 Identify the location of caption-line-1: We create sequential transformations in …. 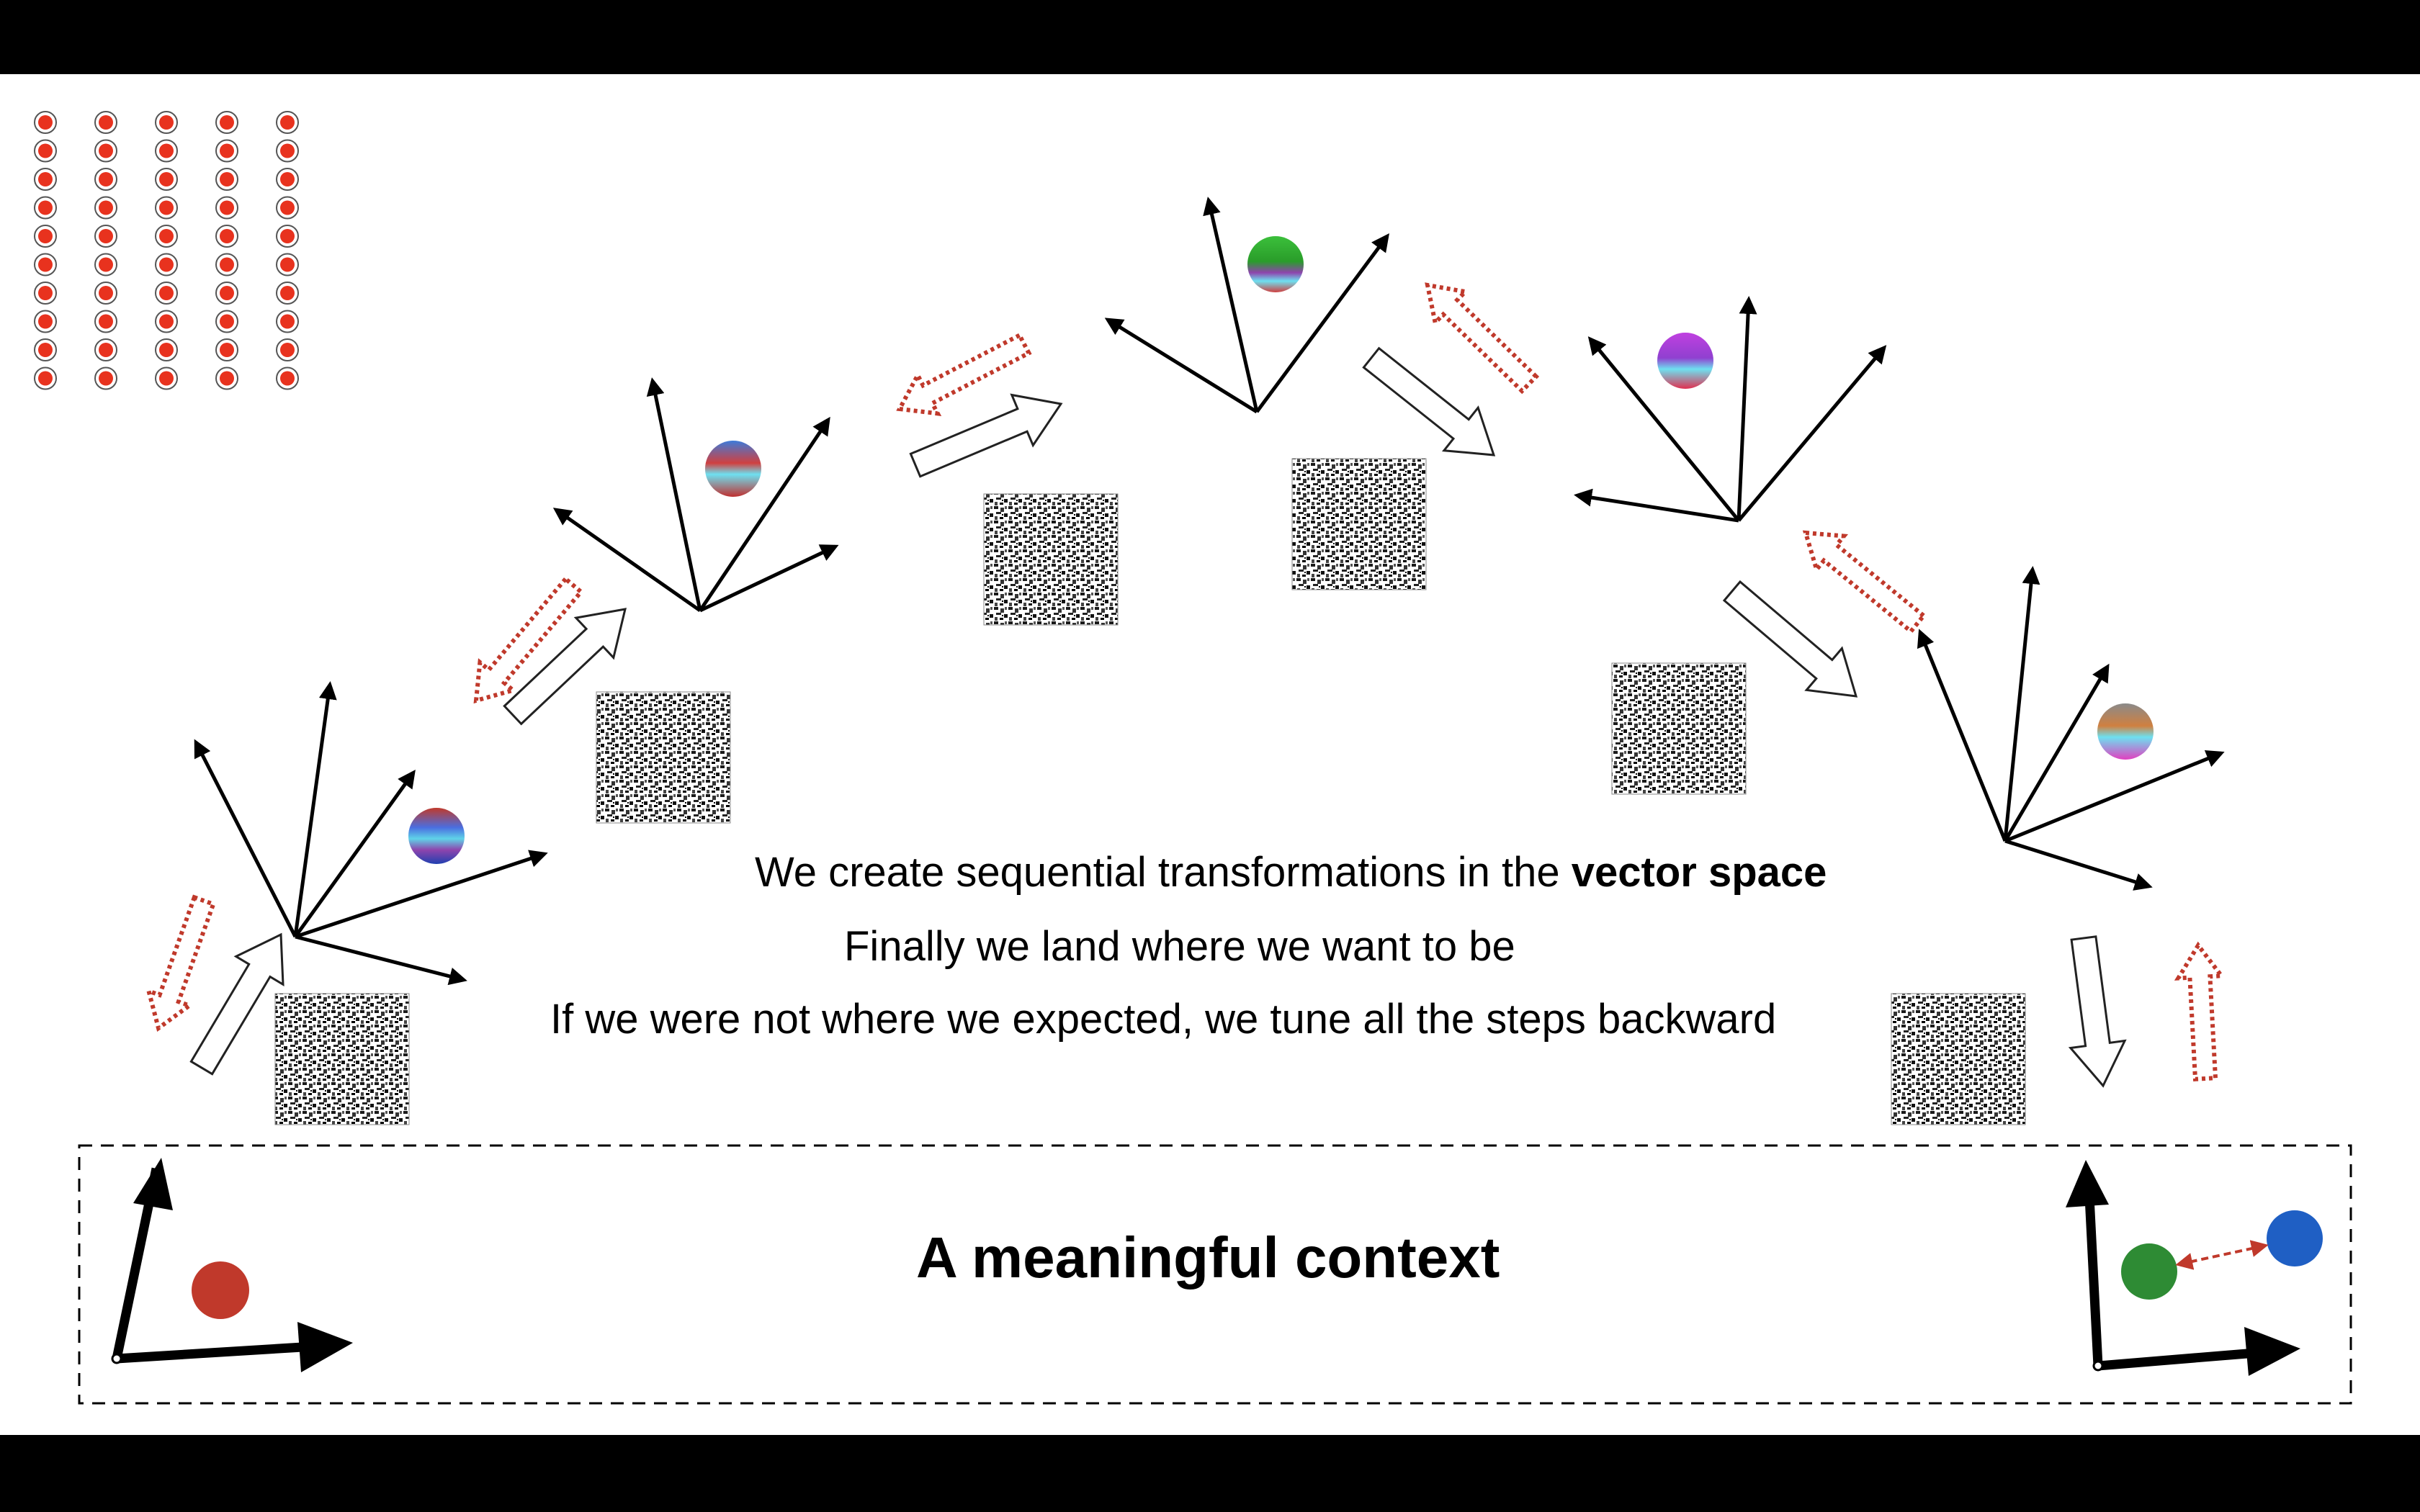
(1291, 872).